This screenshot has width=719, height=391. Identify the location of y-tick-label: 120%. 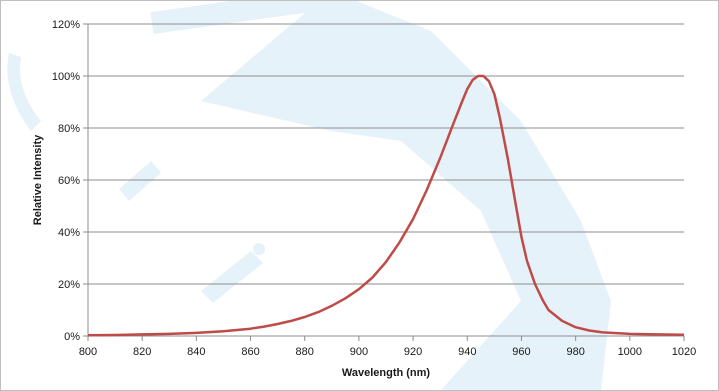
(66, 25).